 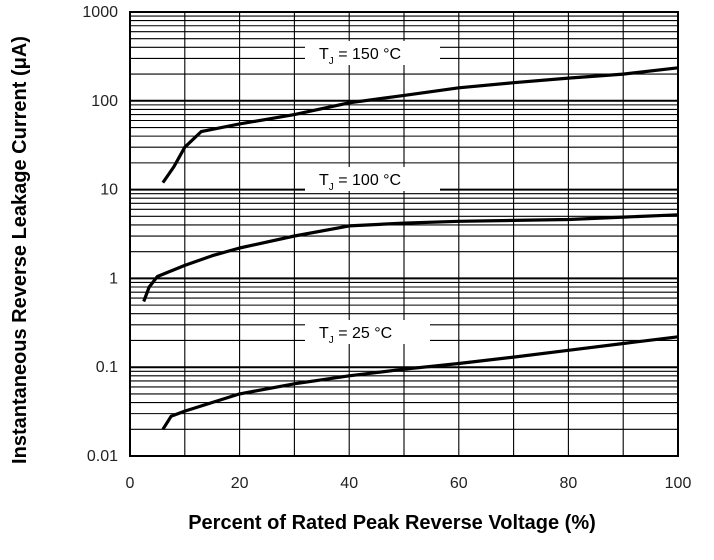 What do you see at coordinates (569, 483) in the screenshot?
I see `x-tick-label: 80` at bounding box center [569, 483].